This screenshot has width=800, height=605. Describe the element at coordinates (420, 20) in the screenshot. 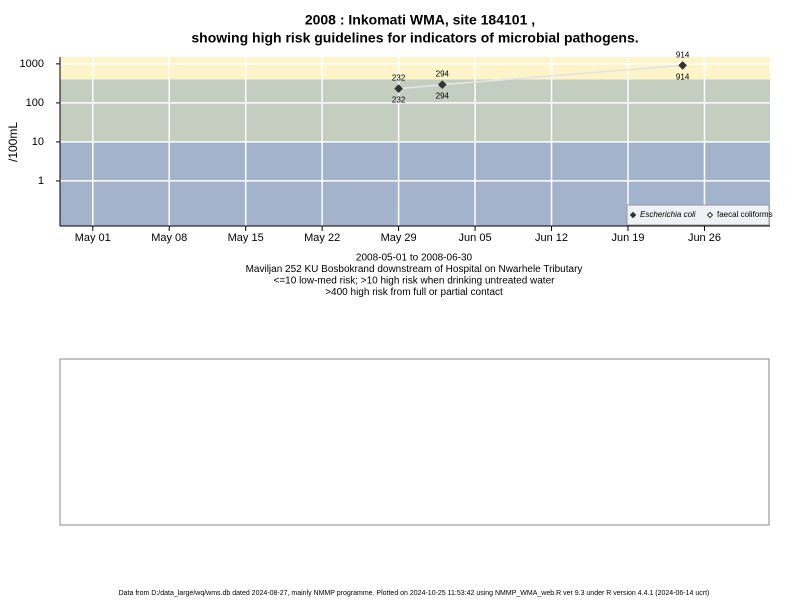

I see `chart-title: 2008 : Inkomati WMA, site 184101 ,` at that location.